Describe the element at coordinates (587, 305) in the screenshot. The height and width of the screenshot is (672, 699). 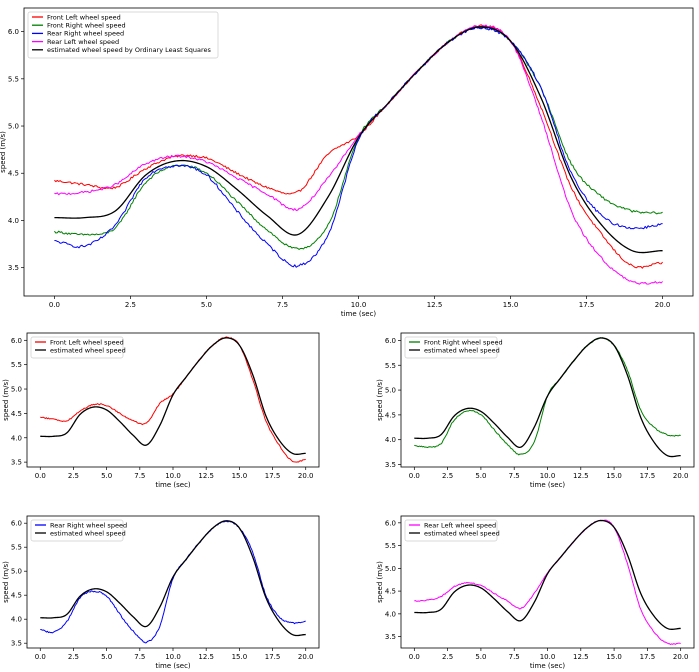
I see `x-tick-label: 17.5` at that location.